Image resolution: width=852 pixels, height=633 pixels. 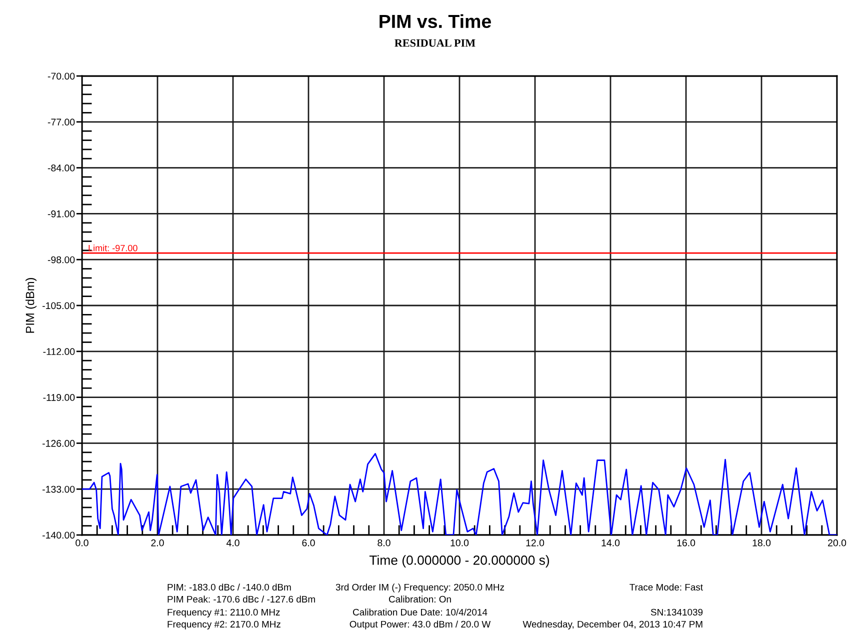 I want to click on x-tick-label: 10.0, so click(x=459, y=542).